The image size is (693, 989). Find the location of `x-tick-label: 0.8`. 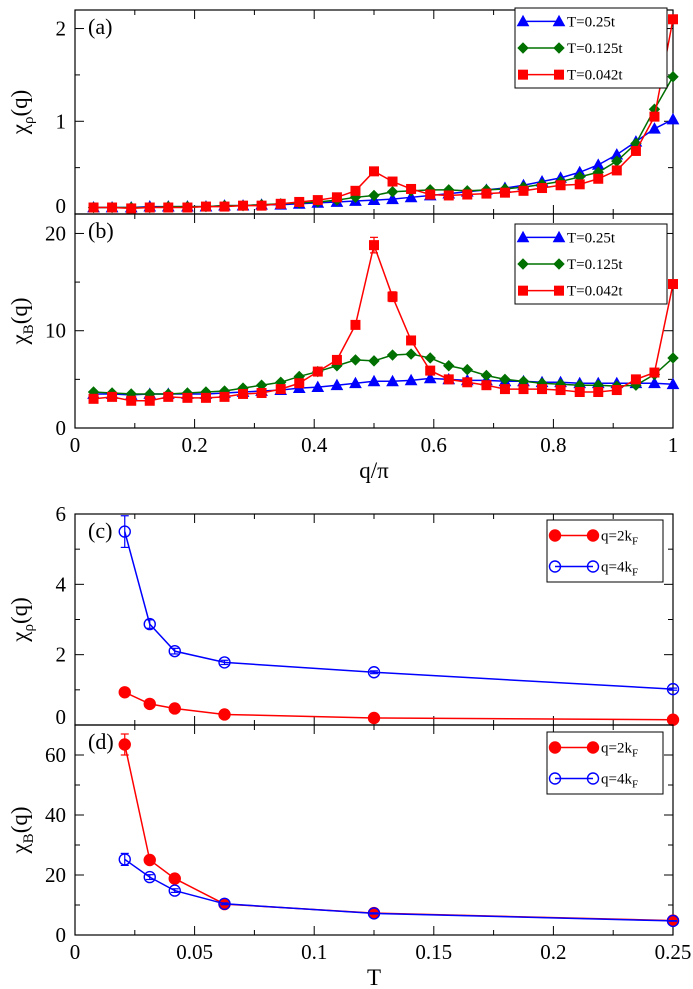

x-tick-label: 0.8 is located at coordinates (553, 445).